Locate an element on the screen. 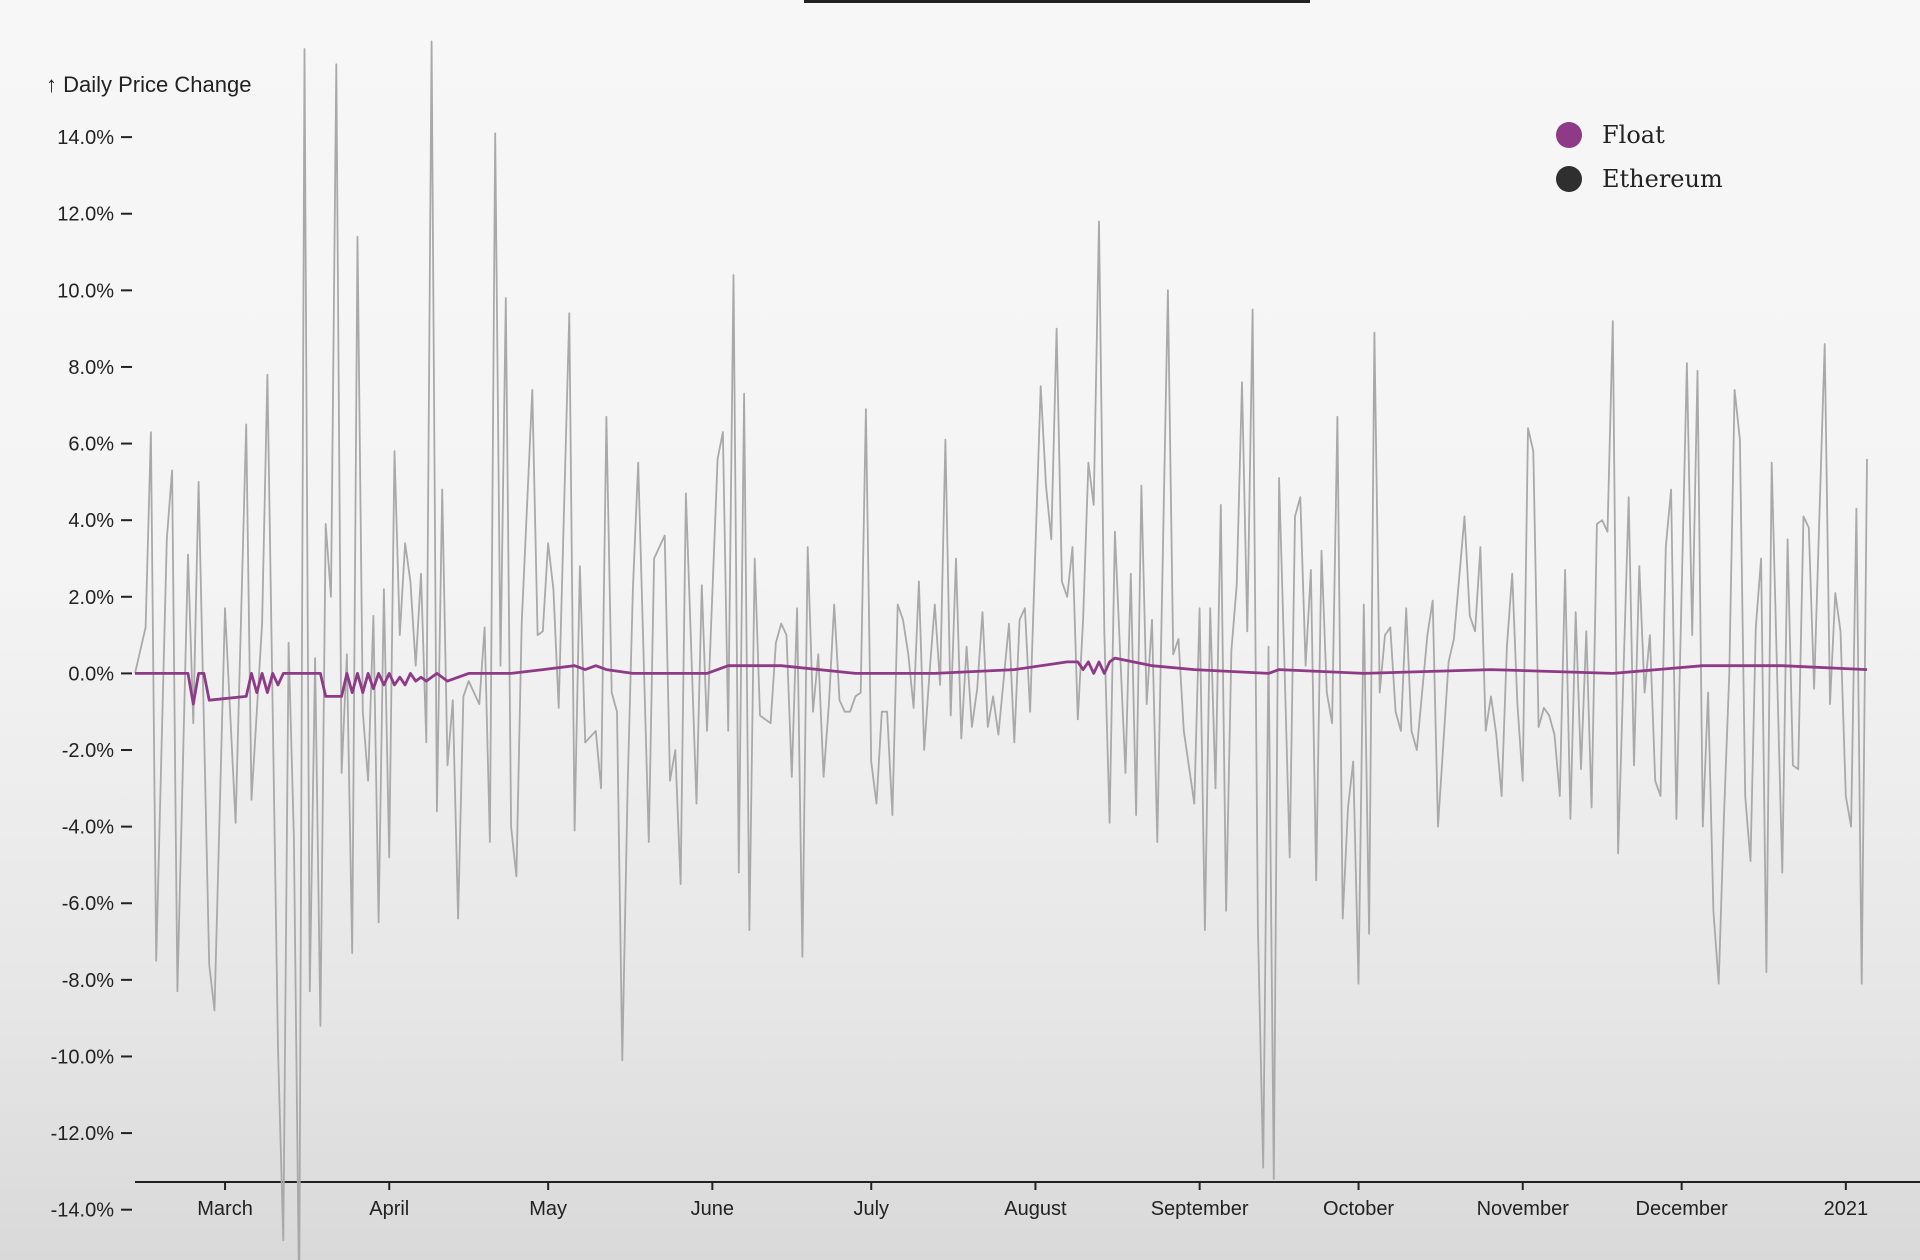 Image resolution: width=1920 pixels, height=1260 pixels. x-tick: 2021 is located at coordinates (1846, 1201).